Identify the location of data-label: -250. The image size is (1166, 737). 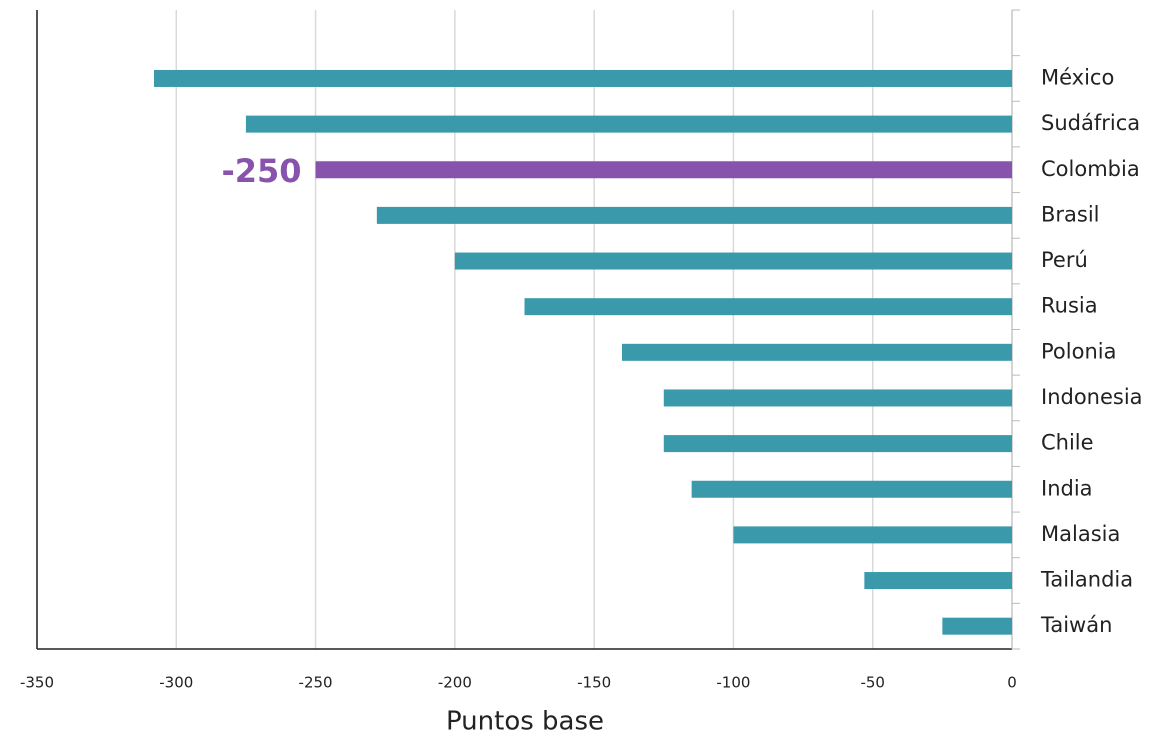
(261, 171).